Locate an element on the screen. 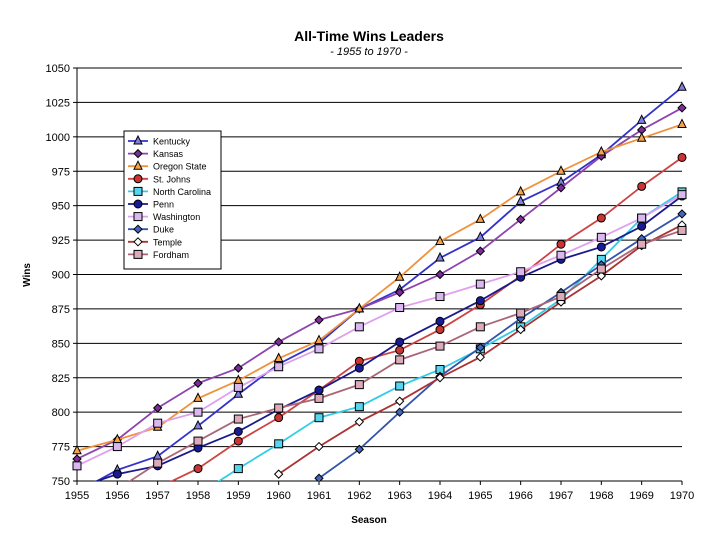  x-tick-label: 1962 is located at coordinates (359, 496).